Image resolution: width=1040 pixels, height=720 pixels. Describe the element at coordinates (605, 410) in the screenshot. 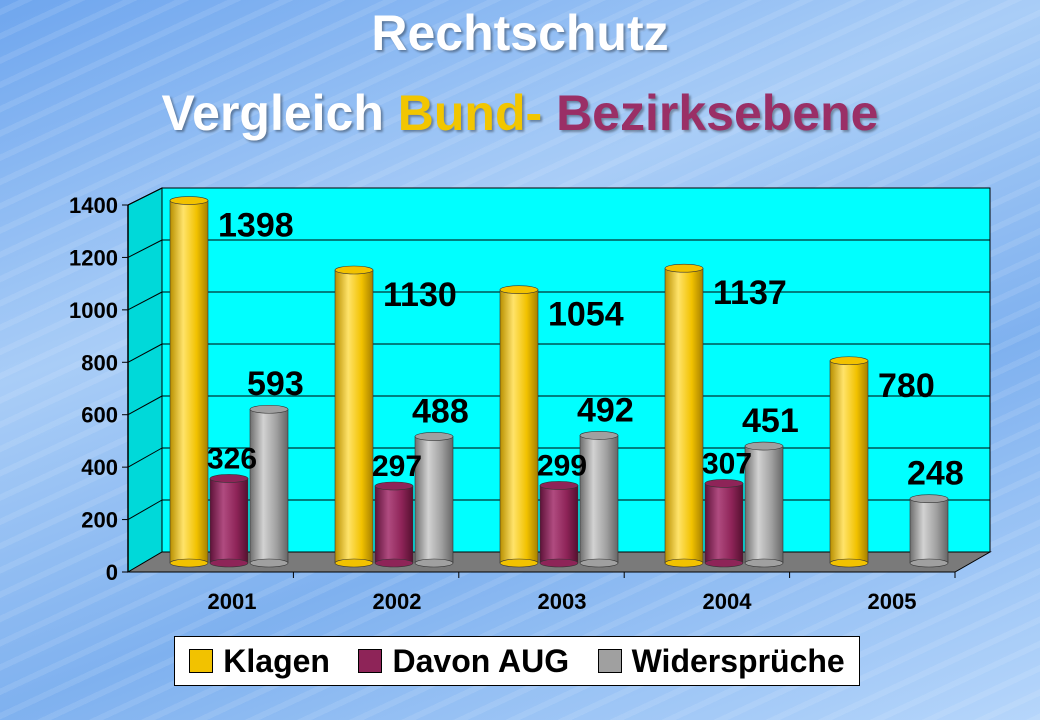

I see `data-label-widerspr-che: 492` at that location.